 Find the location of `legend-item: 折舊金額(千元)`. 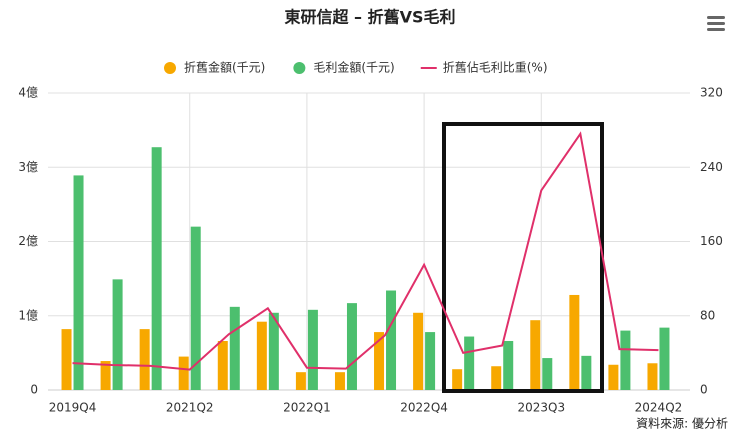

legend-item: 折舊金額(千元) is located at coordinates (214, 67).